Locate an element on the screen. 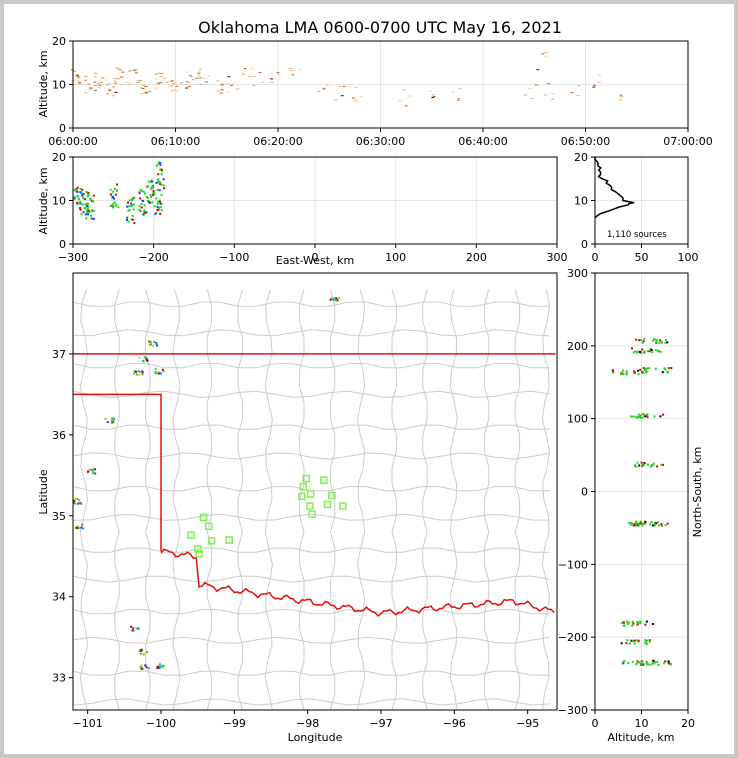 Image resolution: width=738 pixels, height=758 pixels. time-tick-label: 06:30:00 is located at coordinates (380, 141).